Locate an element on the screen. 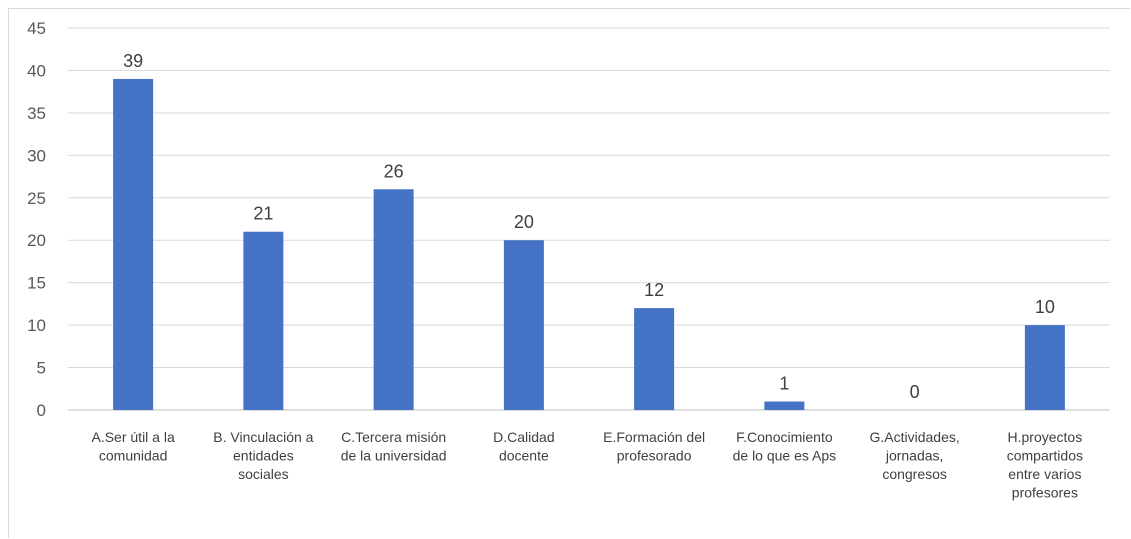 This screenshot has width=1131, height=539. data-label: 21 is located at coordinates (263, 214).